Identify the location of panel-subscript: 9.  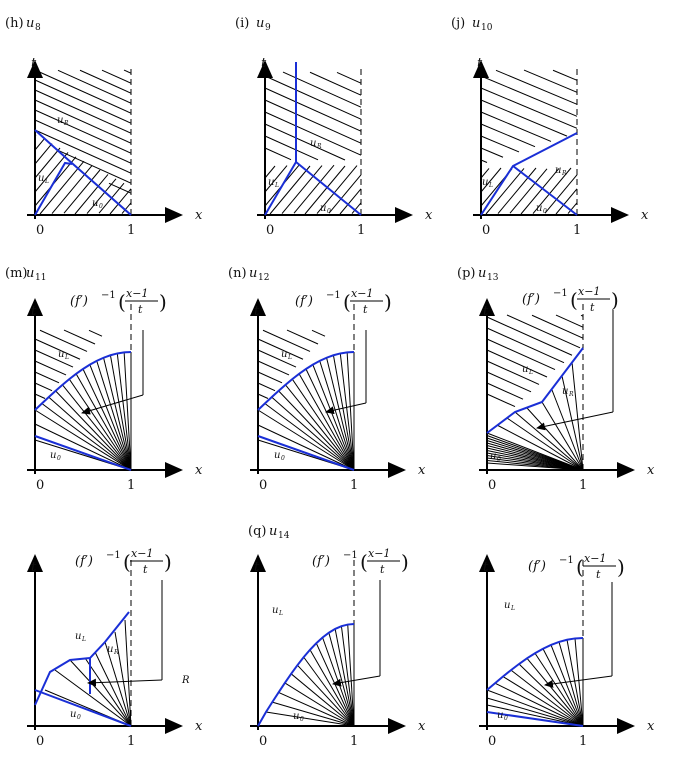
(268, 28).